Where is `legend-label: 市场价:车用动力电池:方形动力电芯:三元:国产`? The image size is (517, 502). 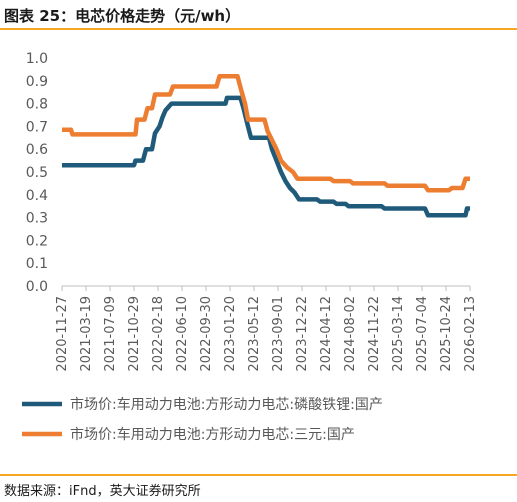 legend-label: 市场价:车用动力电池:方形动力电芯:三元:国产 is located at coordinates (212, 434).